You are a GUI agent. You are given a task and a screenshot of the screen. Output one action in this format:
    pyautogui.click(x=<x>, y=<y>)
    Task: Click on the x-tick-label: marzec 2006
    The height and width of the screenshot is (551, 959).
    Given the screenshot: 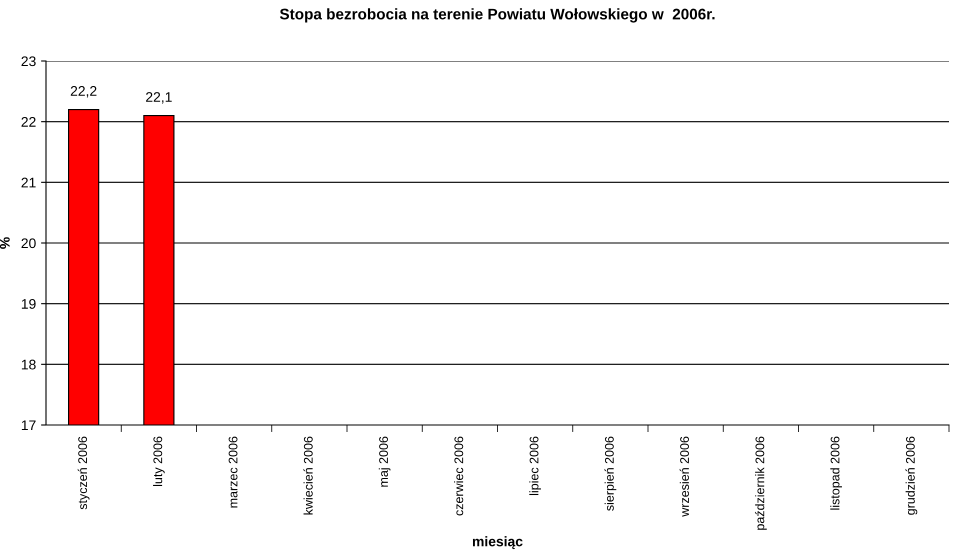 What is the action you would take?
    pyautogui.click(x=233, y=472)
    